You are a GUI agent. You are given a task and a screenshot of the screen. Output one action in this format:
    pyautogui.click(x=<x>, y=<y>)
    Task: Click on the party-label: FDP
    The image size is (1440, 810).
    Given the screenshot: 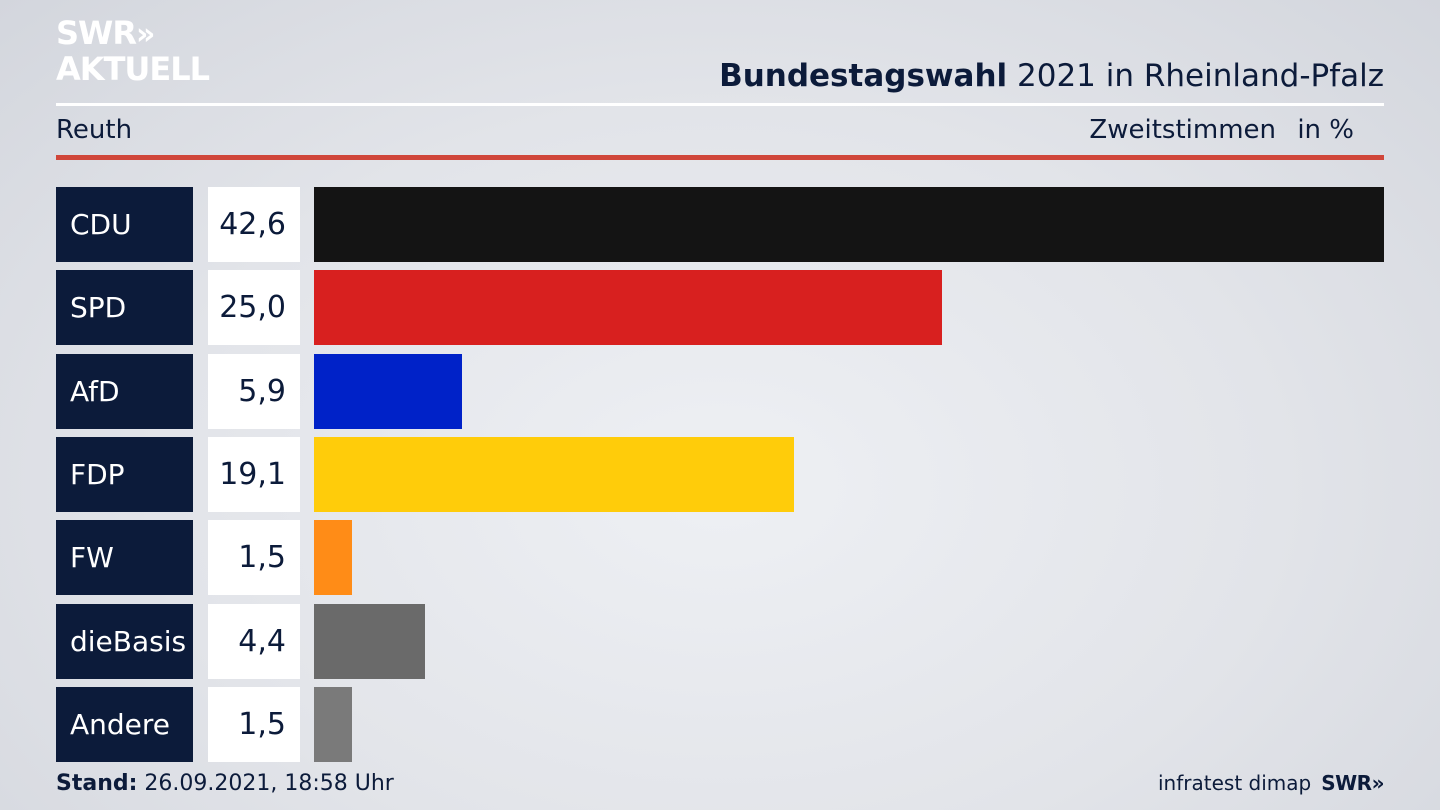 What is the action you would take?
    pyautogui.click(x=124, y=474)
    